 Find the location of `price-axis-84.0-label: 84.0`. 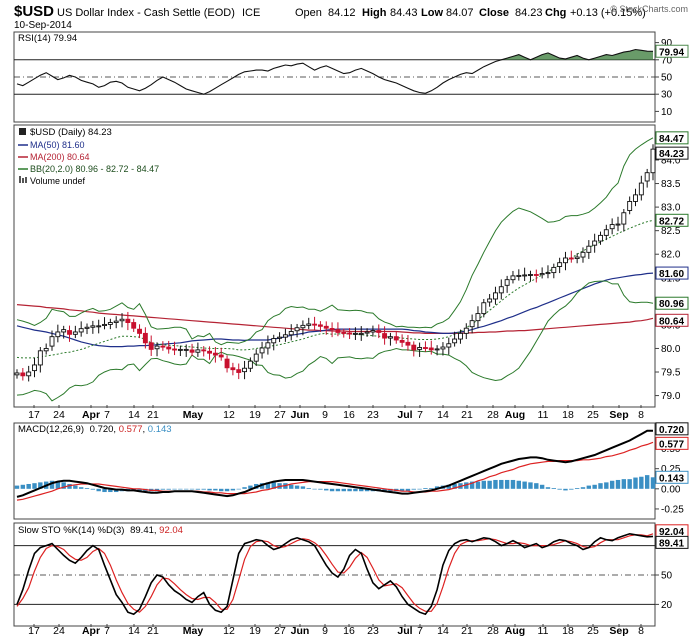

price-axis-84.0-label: 84.0 is located at coordinates (671, 160).